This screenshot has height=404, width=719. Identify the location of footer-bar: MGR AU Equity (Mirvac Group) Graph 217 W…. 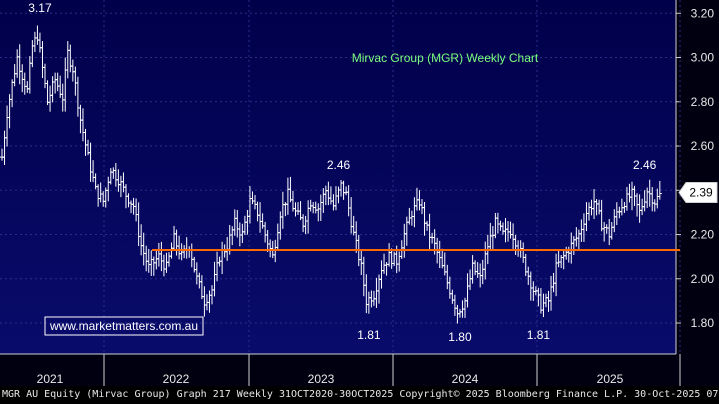
(359, 395).